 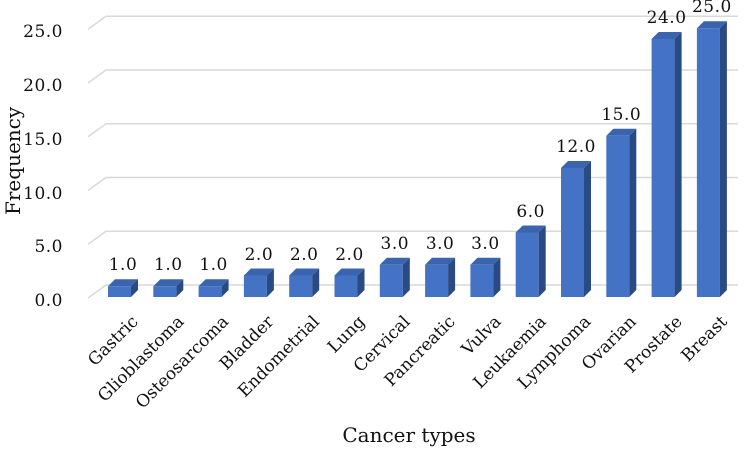 I want to click on data-label: 25.0, so click(x=711, y=9).